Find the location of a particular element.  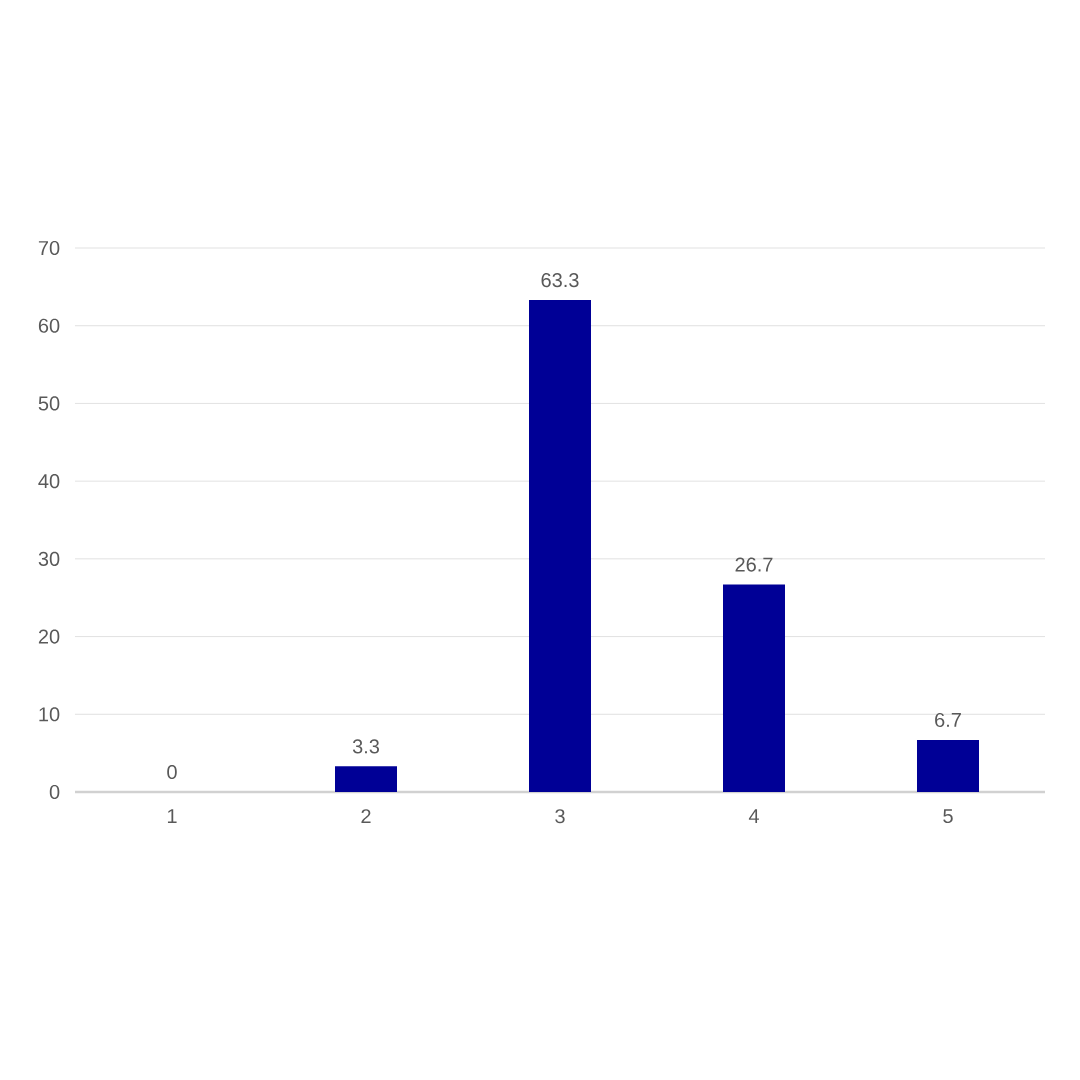

x-tick-label: 4 is located at coordinates (753, 816).